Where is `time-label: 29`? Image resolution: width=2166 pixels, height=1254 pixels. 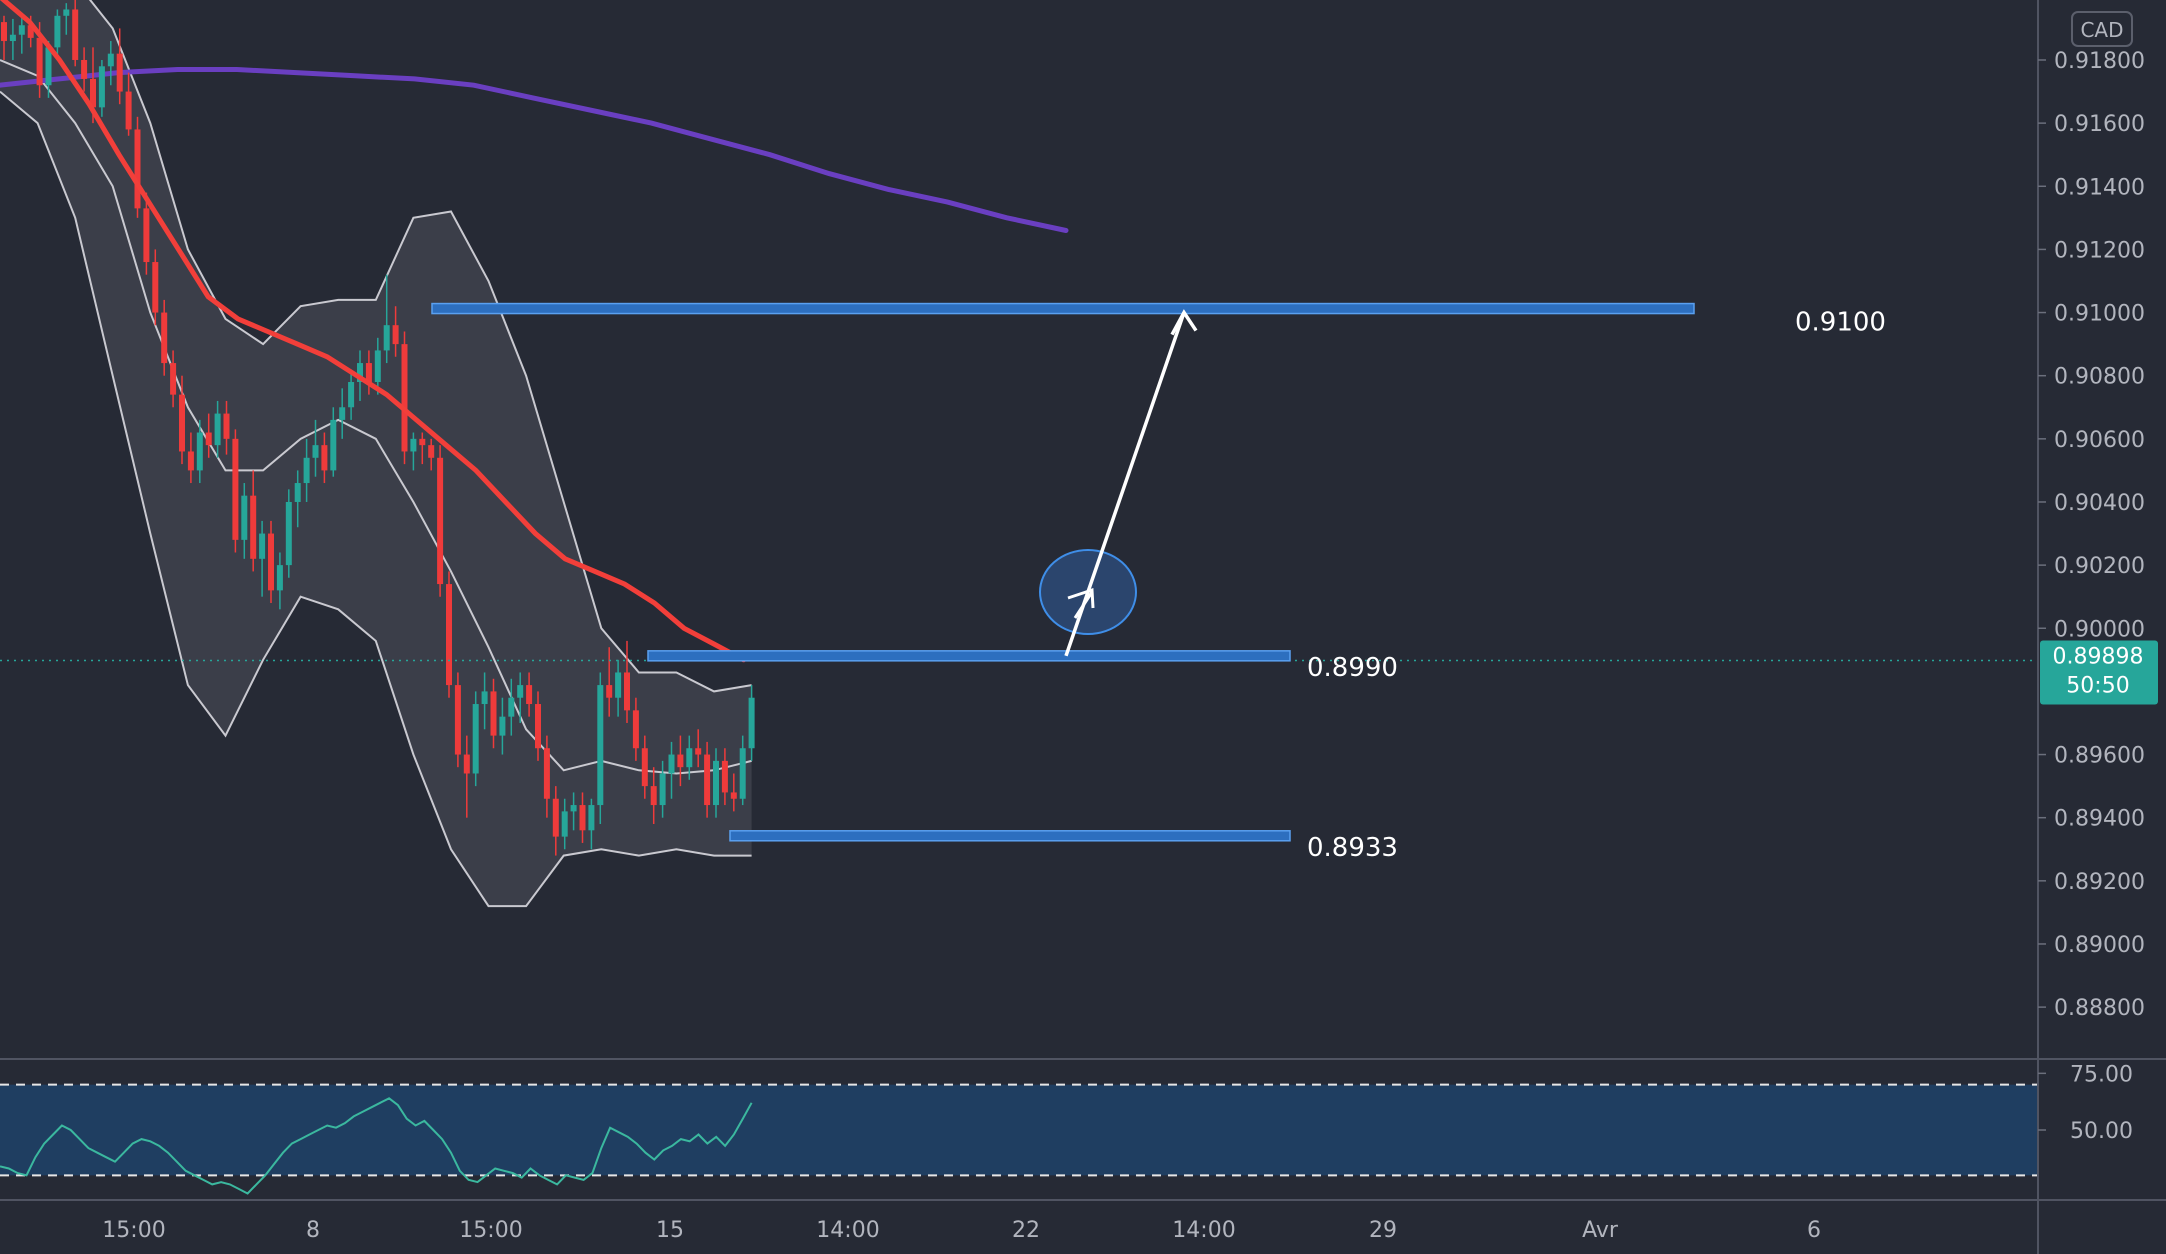
time-label: 29 is located at coordinates (1383, 1230).